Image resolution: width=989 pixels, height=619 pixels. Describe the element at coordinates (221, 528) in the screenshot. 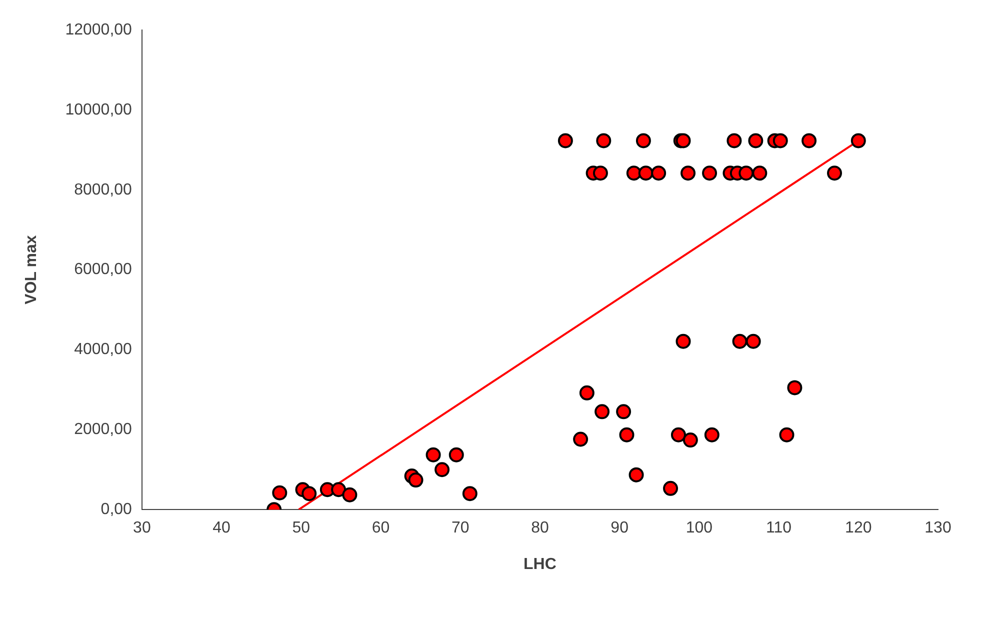

I see `x-tick-label: 40` at that location.